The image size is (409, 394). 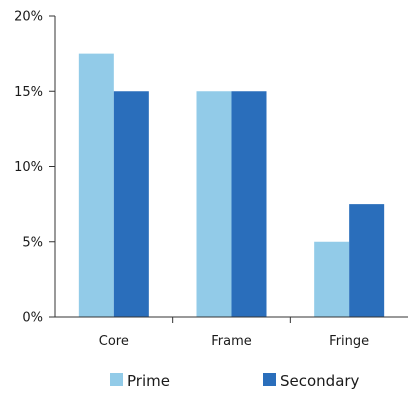 What do you see at coordinates (320, 381) in the screenshot?
I see `legend-label-secondary: Secondary` at bounding box center [320, 381].